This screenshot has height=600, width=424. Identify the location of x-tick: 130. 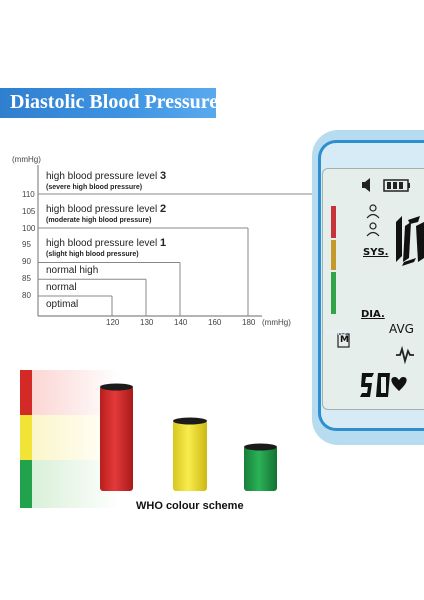
(147, 322).